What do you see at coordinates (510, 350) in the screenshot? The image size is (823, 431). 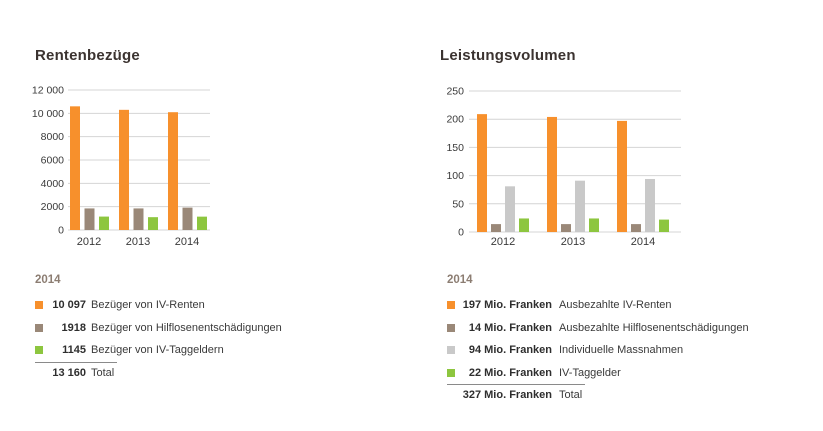 I see `legend-value: 94 Mio. Franken` at bounding box center [510, 350].